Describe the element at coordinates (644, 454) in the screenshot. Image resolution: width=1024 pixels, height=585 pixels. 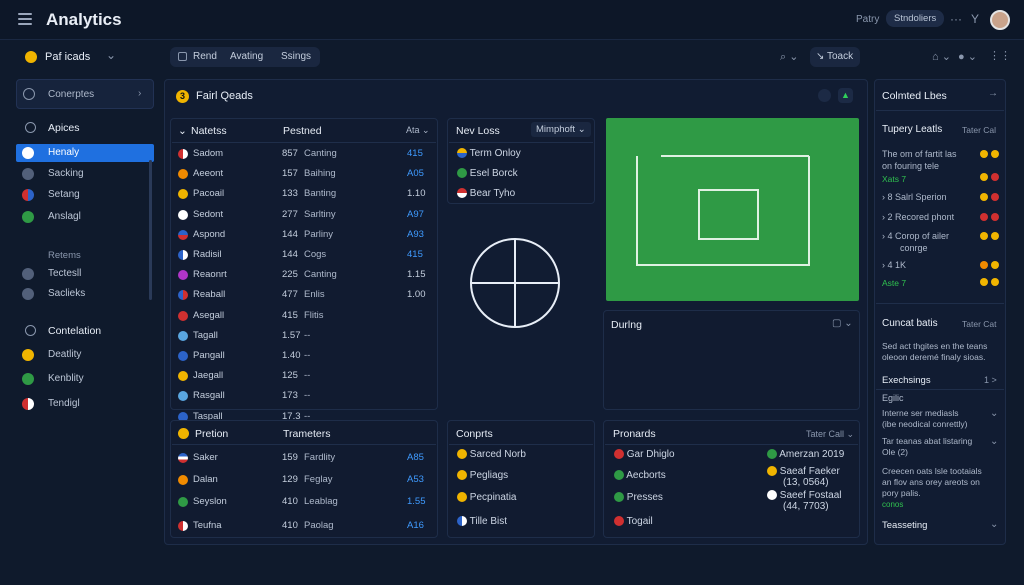
I see `pronards-left-1: Gar Dhiglo` at that location.